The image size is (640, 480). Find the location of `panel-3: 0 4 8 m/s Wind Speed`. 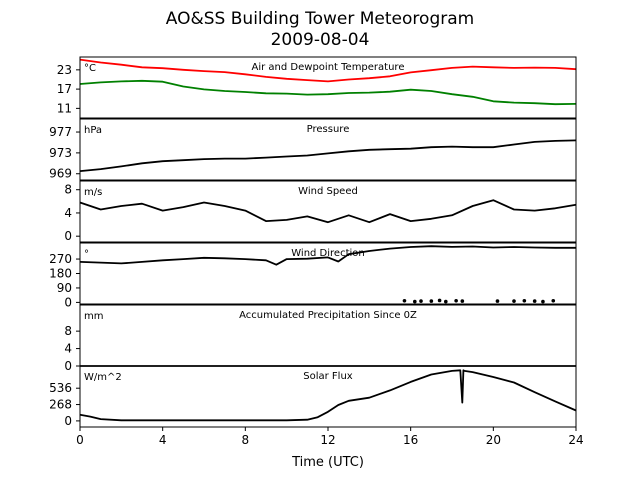

panel-3: 0 4 8 m/s Wind Speed is located at coordinates (320, 211).